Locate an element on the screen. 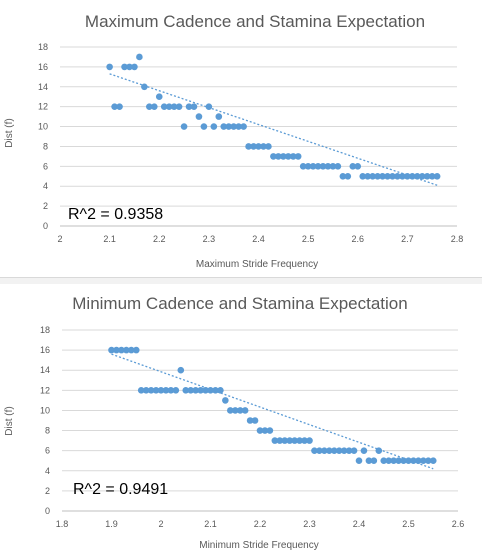 This screenshot has height=559, width=482. y-tick-label: 2 is located at coordinates (45, 206).